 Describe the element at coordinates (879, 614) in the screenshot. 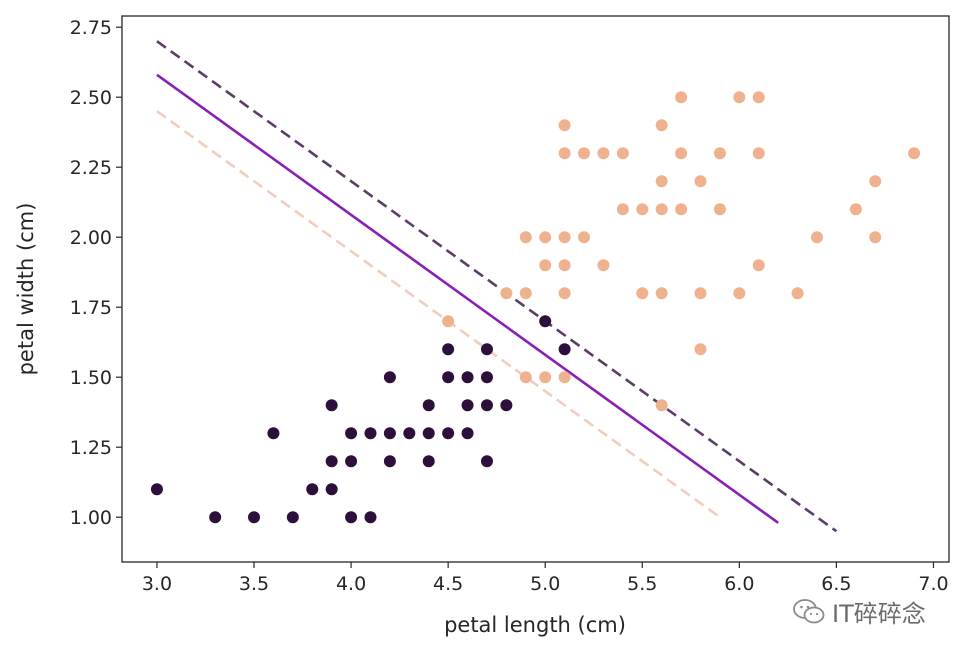

I see `watermark-text: IT碎碎念` at that location.